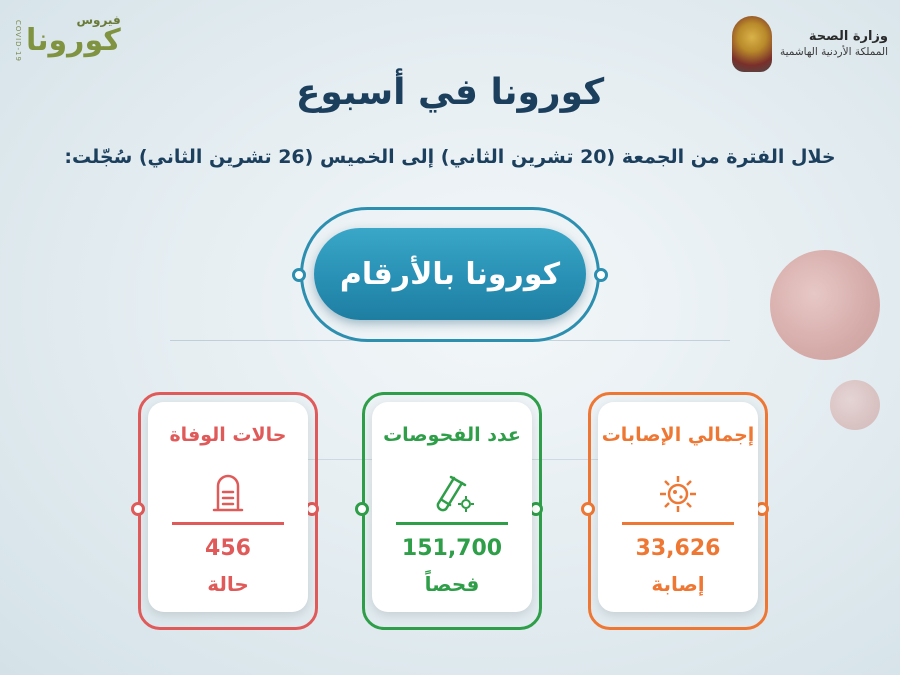 This screenshot has height=675, width=900. I want to click on page-title: كورونا في أسبوع, so click(450, 92).